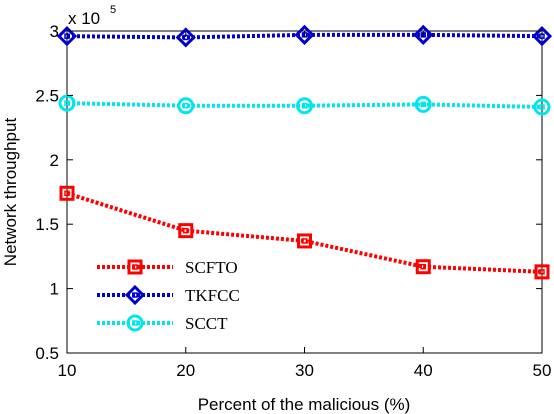 This screenshot has width=554, height=414. What do you see at coordinates (47, 224) in the screenshot?
I see `y-tick-label: 1.5` at bounding box center [47, 224].